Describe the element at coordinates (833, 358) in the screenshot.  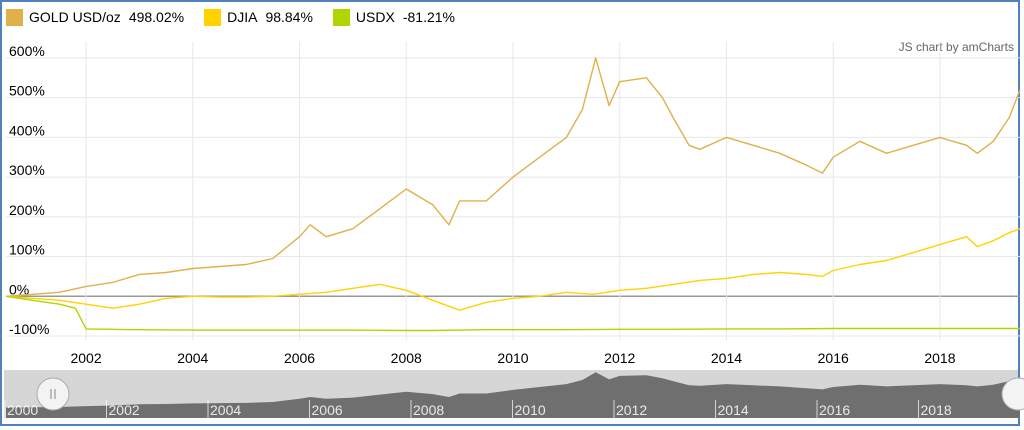
I see `x-tick-label: 2016` at that location.